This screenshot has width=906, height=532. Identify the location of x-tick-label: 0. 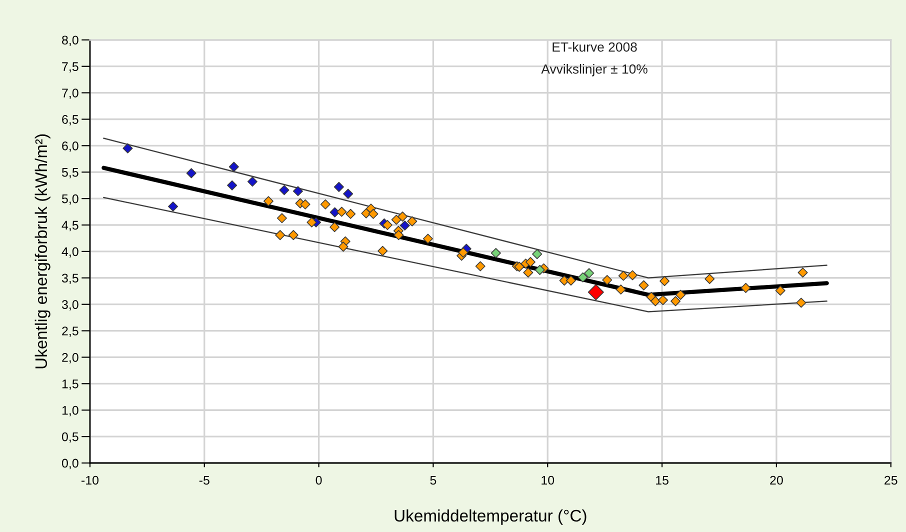
(319, 480).